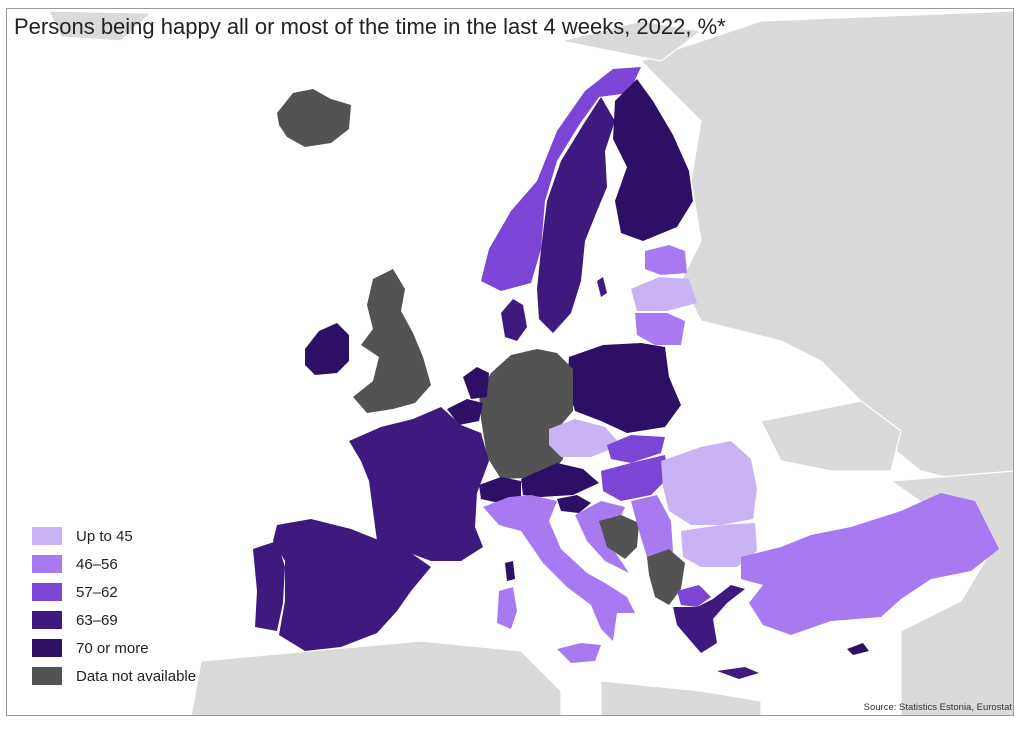 The width and height of the screenshot is (1024, 729). What do you see at coordinates (574, 504) in the screenshot?
I see `slovenia` at bounding box center [574, 504].